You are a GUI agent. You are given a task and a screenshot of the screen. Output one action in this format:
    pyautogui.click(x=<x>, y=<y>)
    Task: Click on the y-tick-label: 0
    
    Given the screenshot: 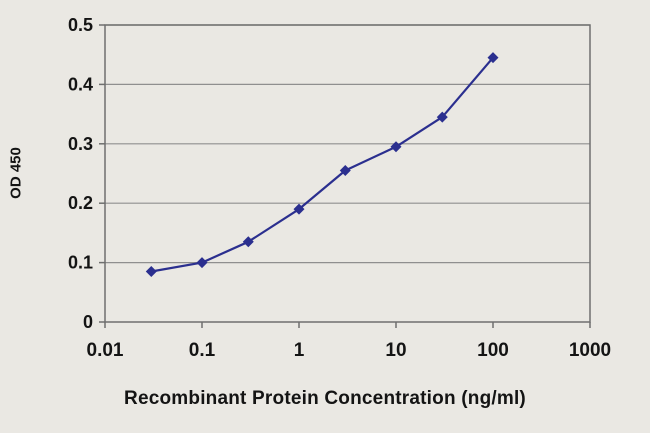 What is the action you would take?
    pyautogui.click(x=88, y=322)
    